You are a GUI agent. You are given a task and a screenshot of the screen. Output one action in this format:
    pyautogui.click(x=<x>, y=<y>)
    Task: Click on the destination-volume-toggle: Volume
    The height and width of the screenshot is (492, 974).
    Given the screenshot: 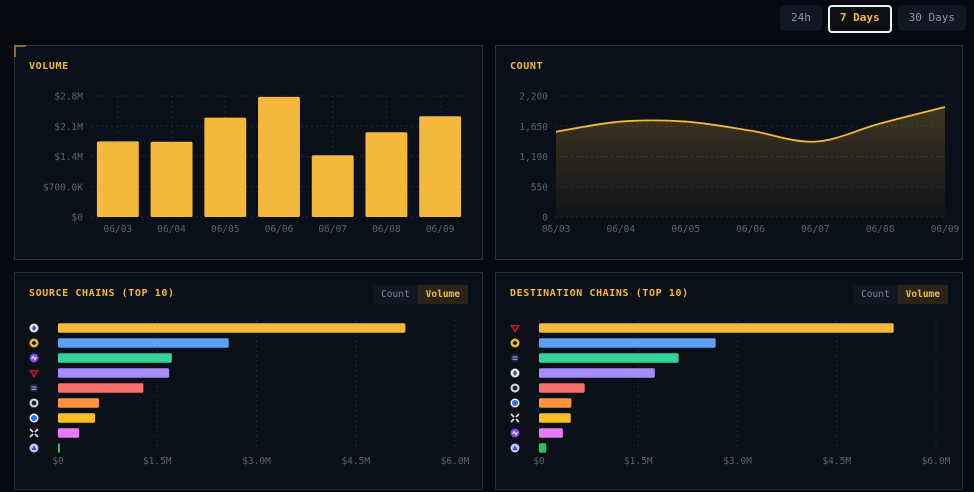 What is the action you would take?
    pyautogui.click(x=922, y=294)
    